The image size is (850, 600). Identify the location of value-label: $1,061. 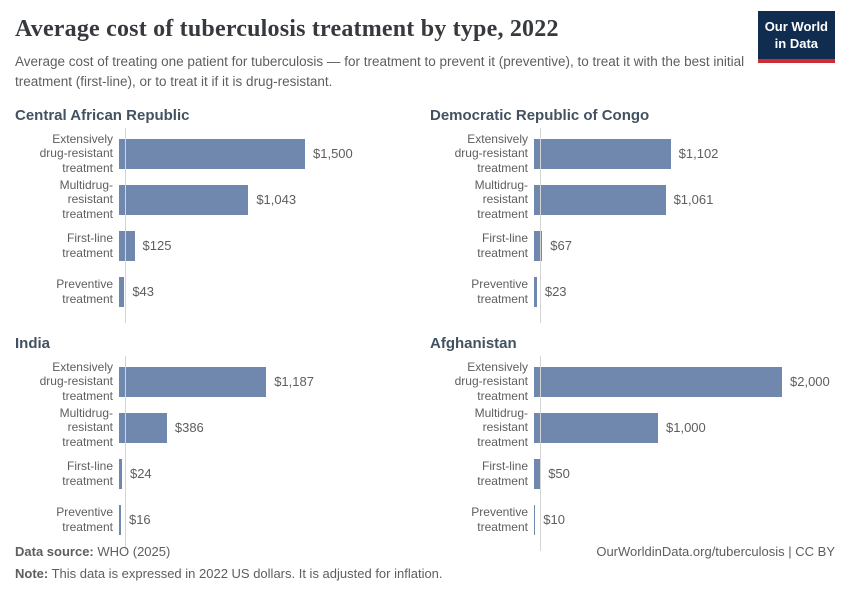
(693, 199).